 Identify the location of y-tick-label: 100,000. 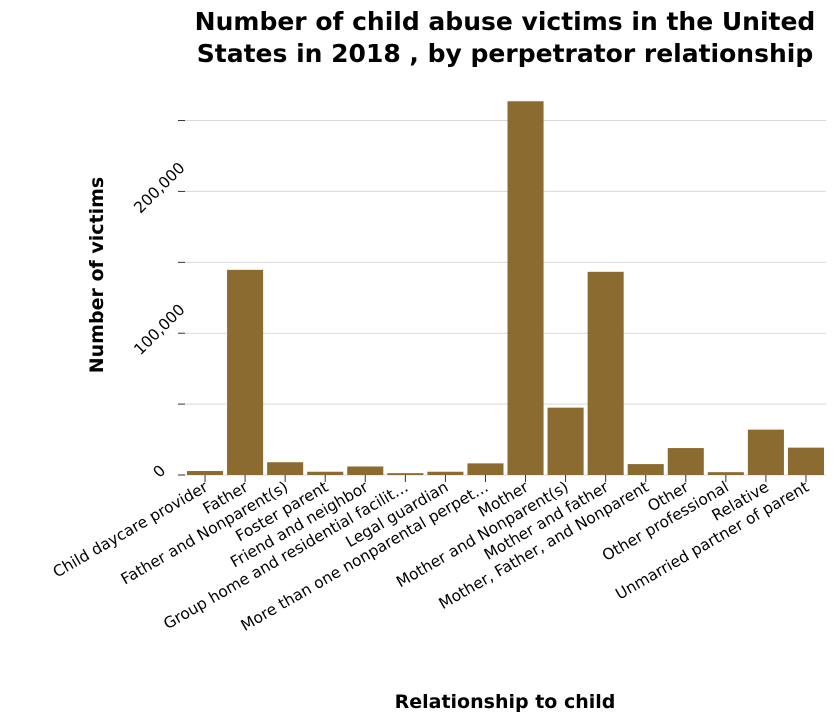
(159, 330).